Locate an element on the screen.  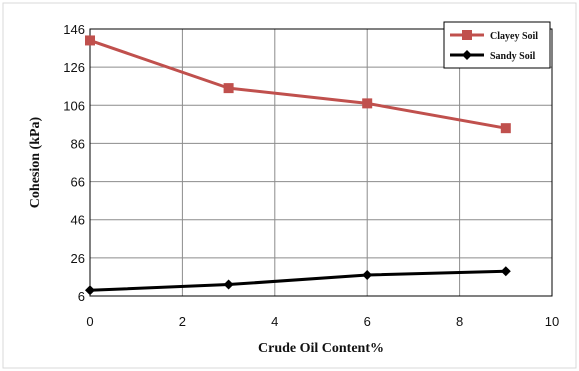
x-tick-label: 8 is located at coordinates (459, 321).